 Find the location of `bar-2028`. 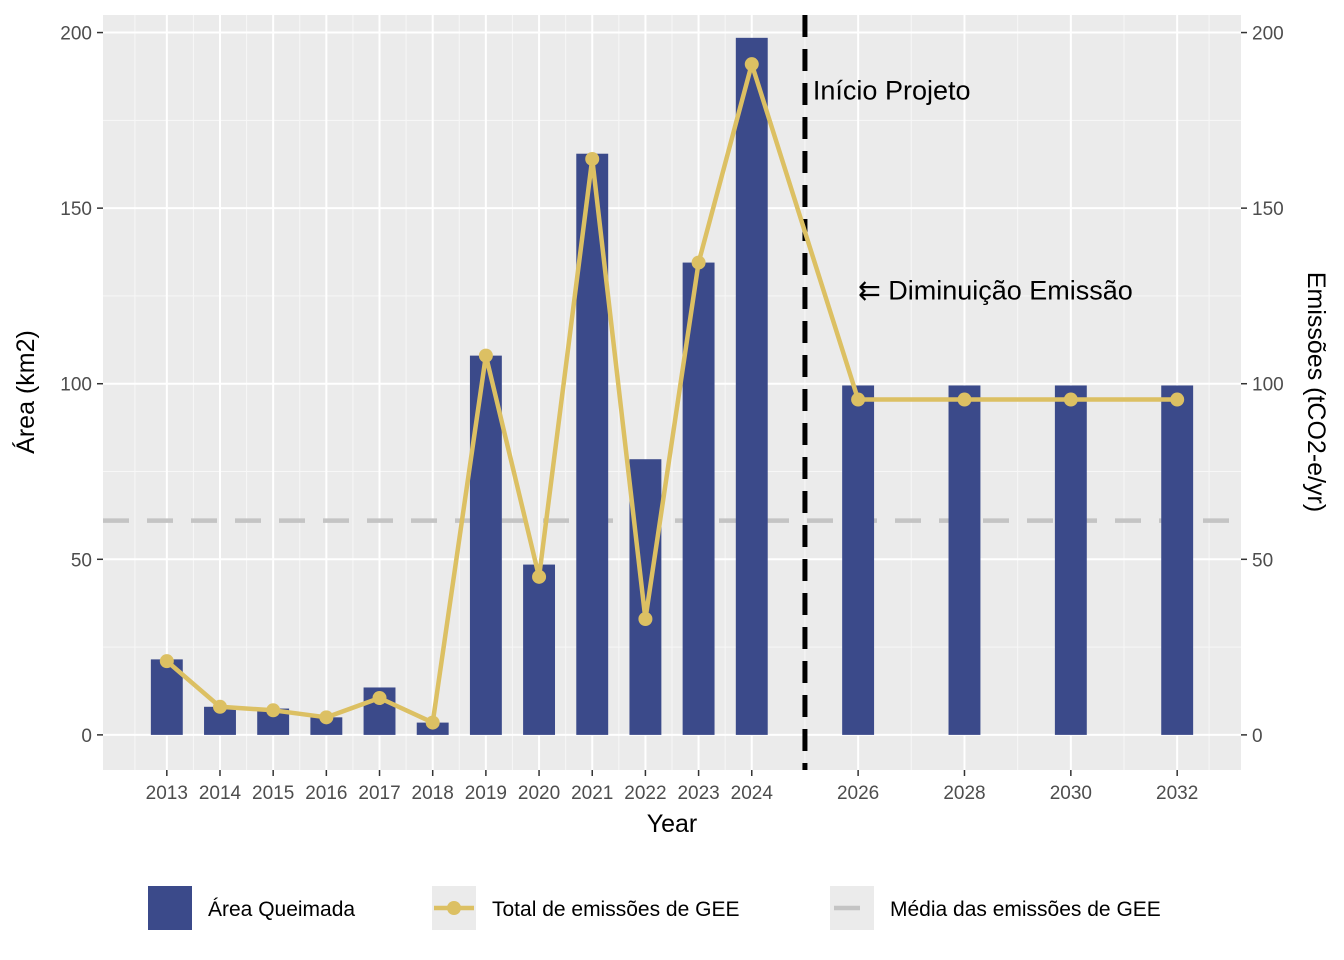

bar-2028 is located at coordinates (964, 560).